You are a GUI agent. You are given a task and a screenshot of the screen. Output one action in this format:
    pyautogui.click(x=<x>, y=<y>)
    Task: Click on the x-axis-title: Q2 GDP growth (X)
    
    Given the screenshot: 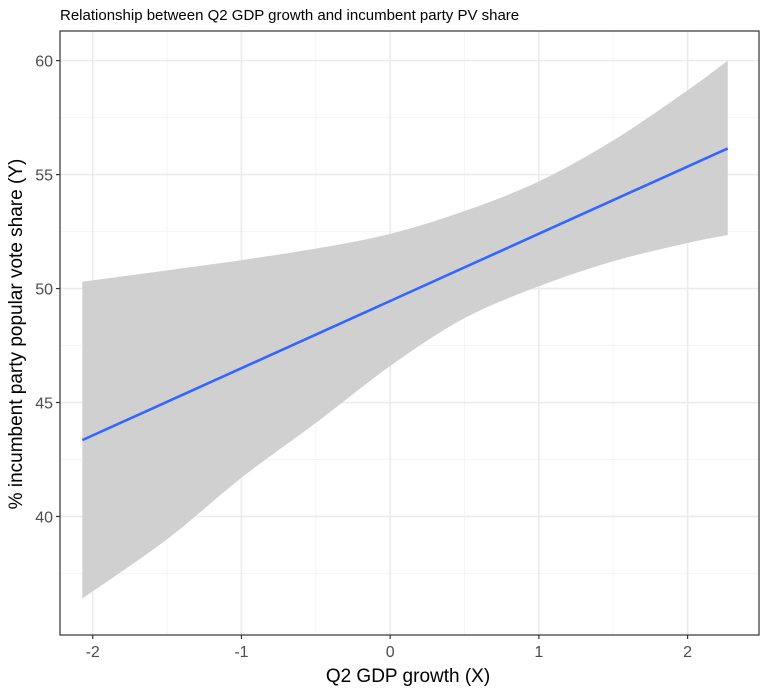 What is the action you would take?
    pyautogui.click(x=408, y=676)
    